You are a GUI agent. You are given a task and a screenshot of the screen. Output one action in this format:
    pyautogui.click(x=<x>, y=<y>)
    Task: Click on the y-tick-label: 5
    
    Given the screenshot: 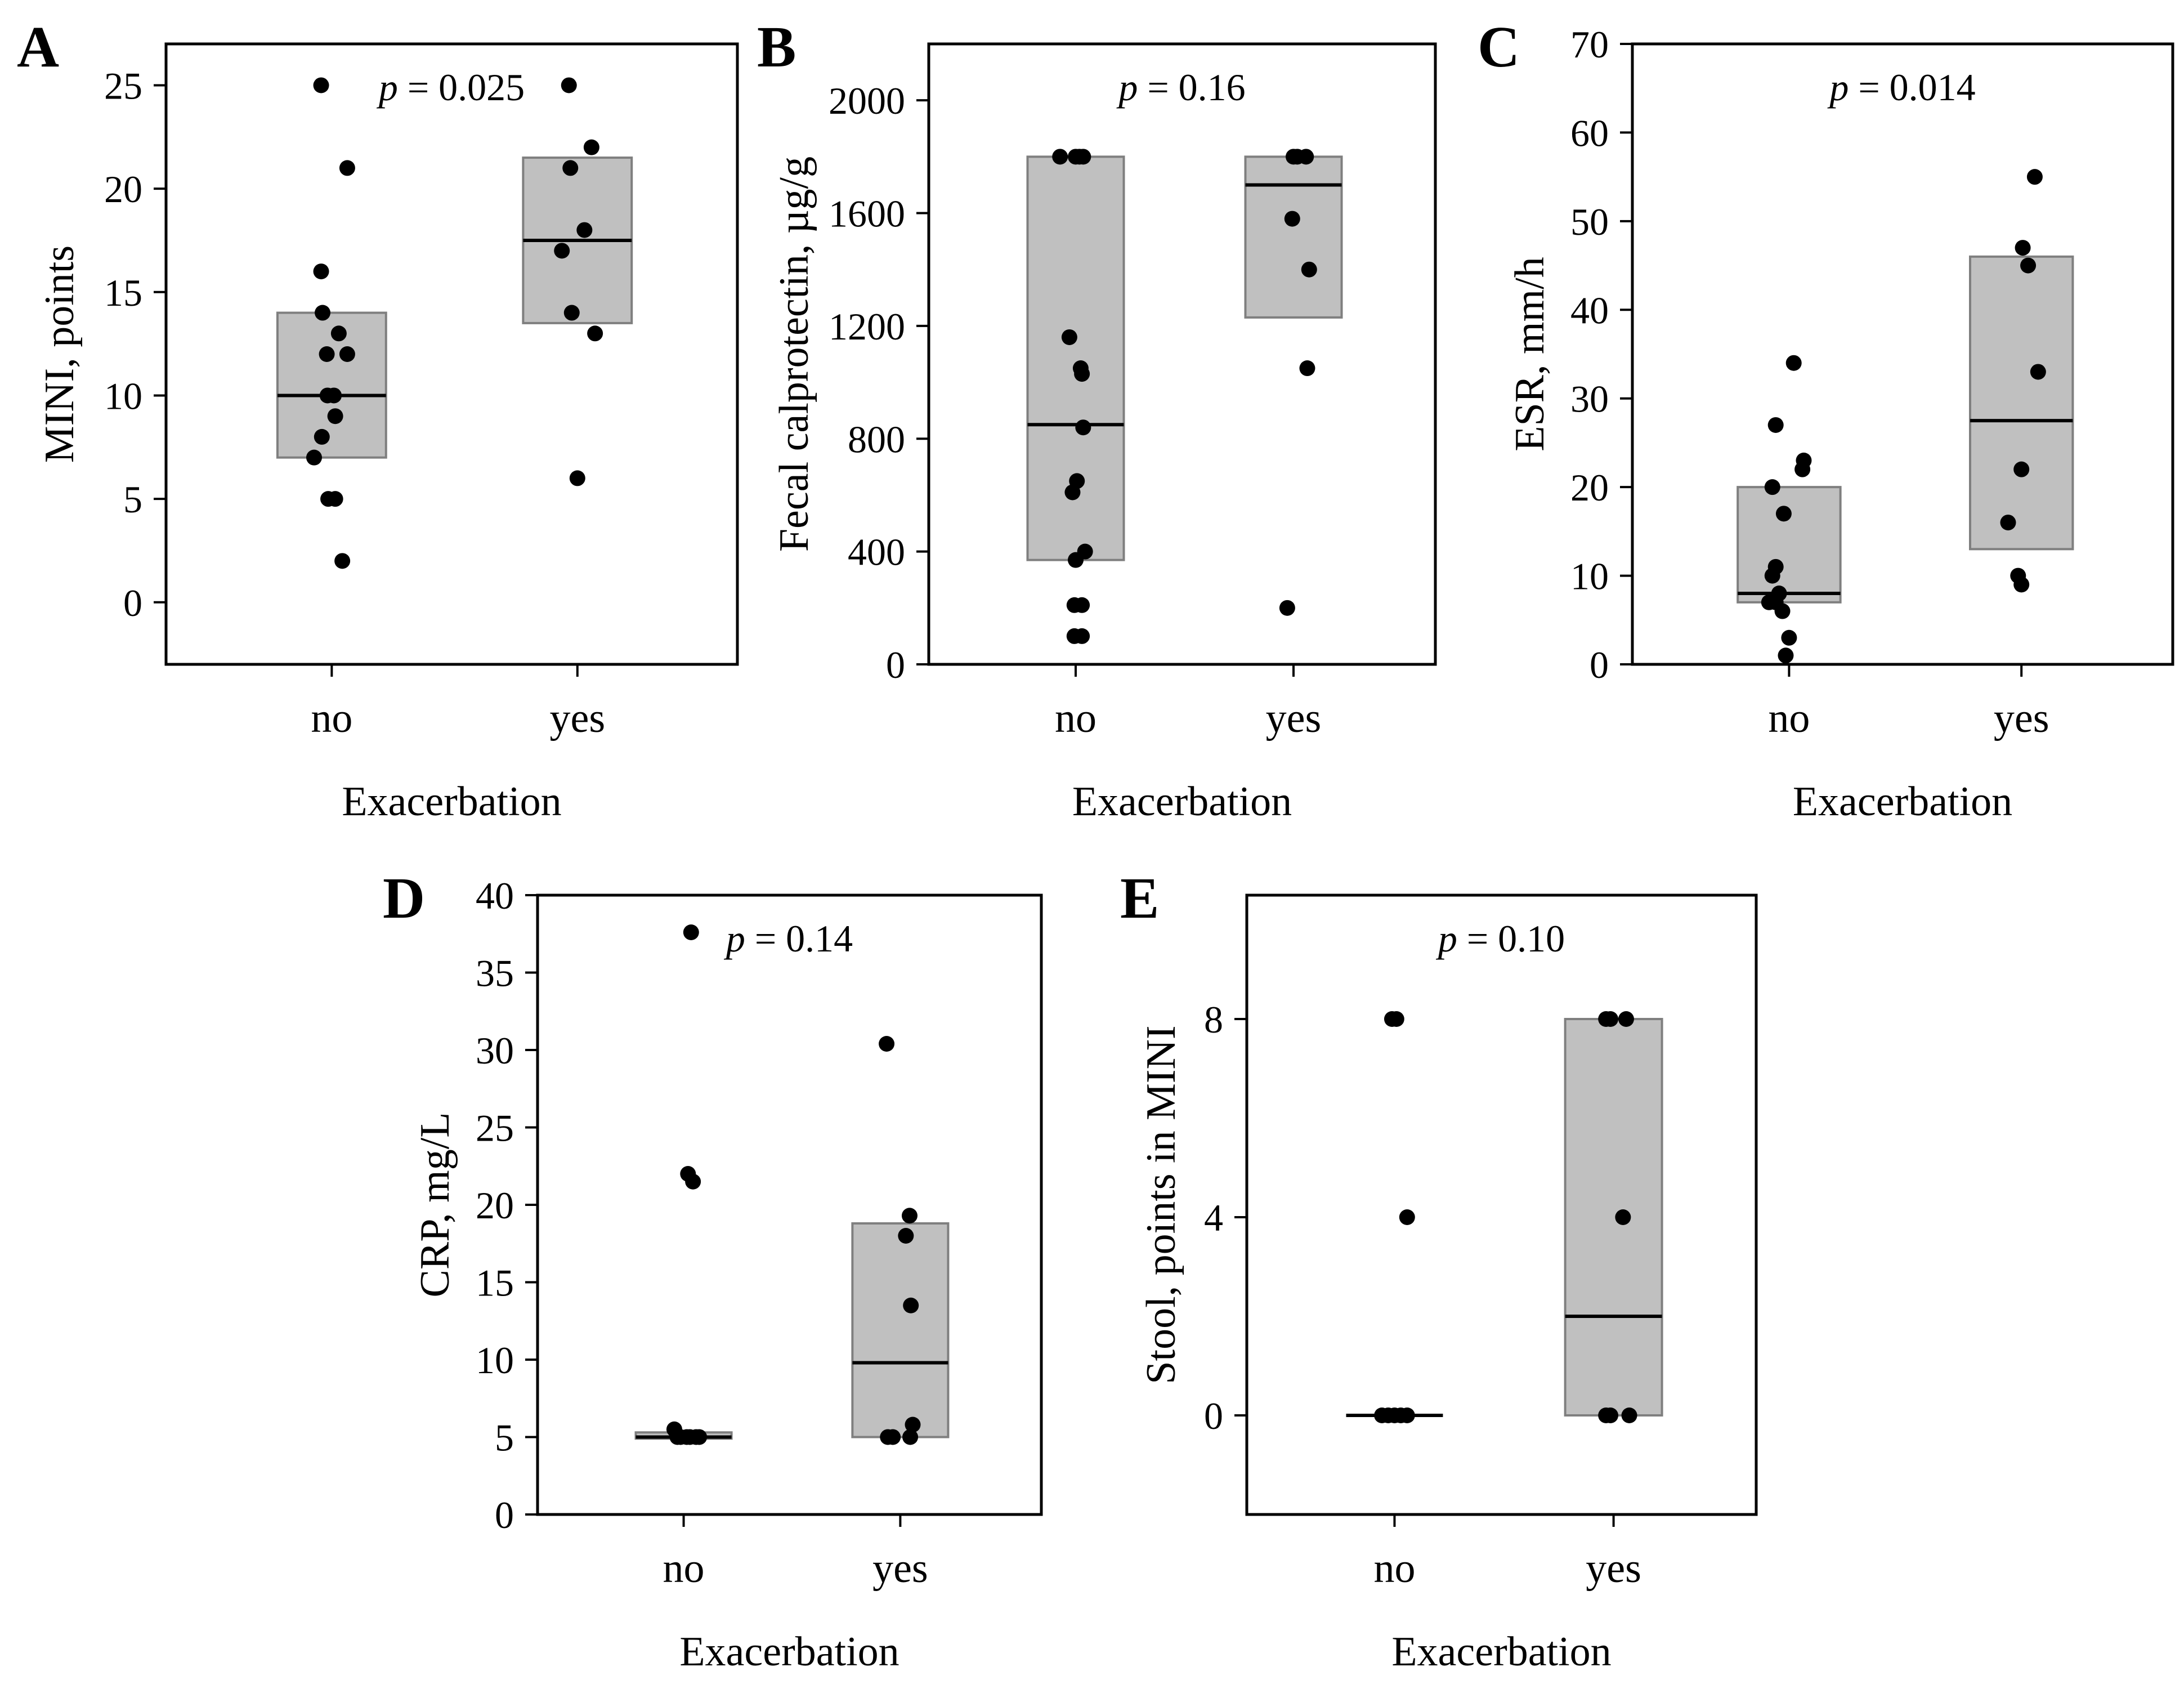 What is the action you would take?
    pyautogui.click(x=132, y=499)
    